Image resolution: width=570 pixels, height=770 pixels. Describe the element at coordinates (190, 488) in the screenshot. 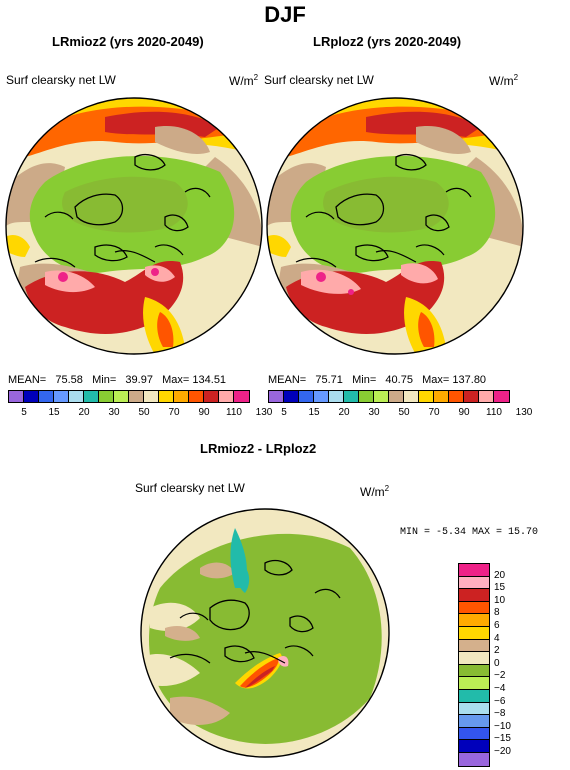

I see `diff-panel-variable: Surf clearsky net LW` at that location.